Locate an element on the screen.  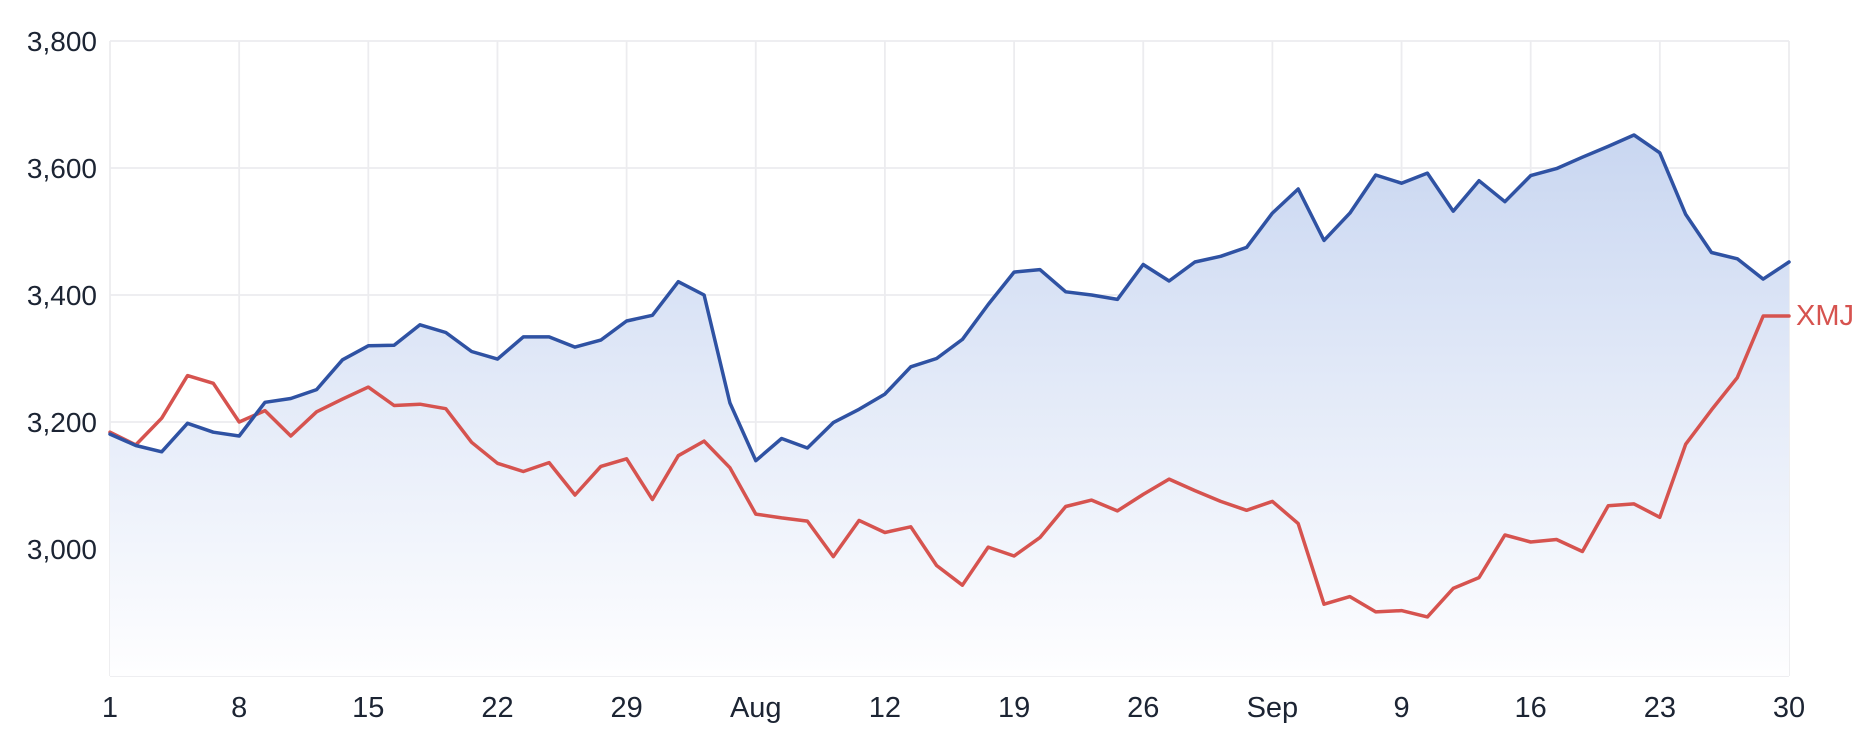
x-axis-tick-label: 29 is located at coordinates (626, 708).